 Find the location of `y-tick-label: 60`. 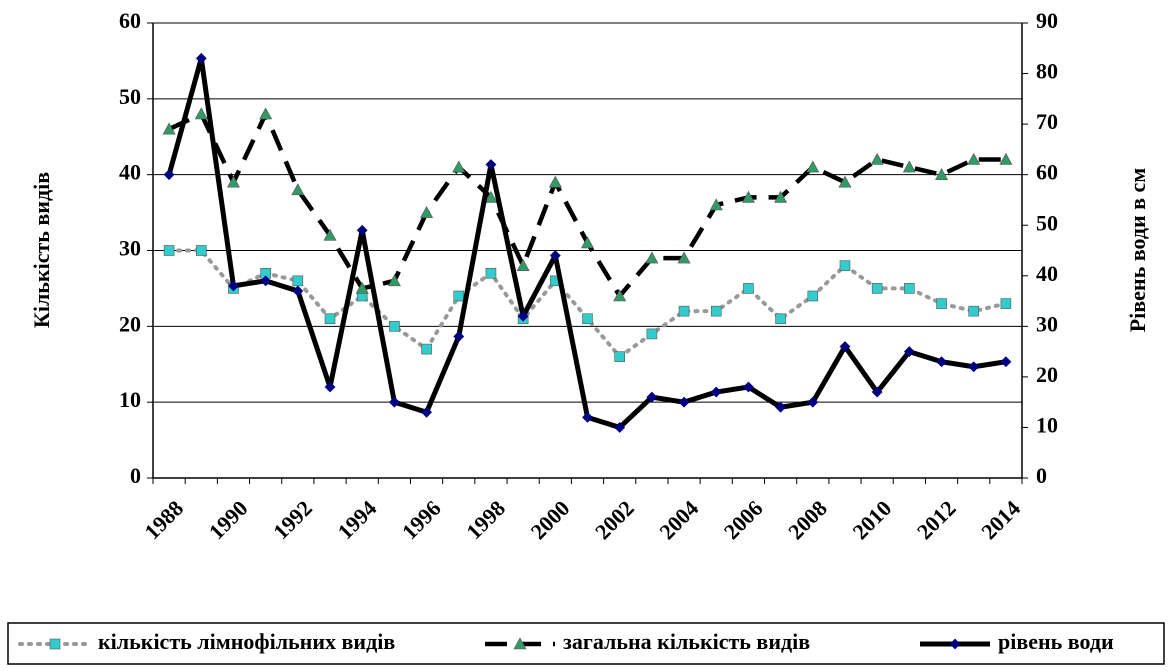

y-tick-label: 60 is located at coordinates (130, 20).